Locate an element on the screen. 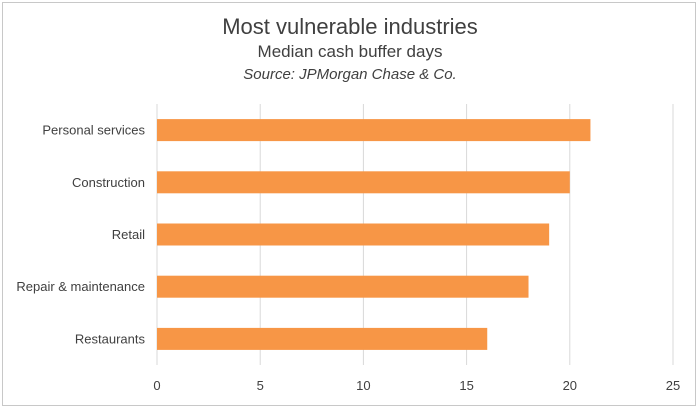  chart-subtitle: Median cash buffer days is located at coordinates (350, 51).